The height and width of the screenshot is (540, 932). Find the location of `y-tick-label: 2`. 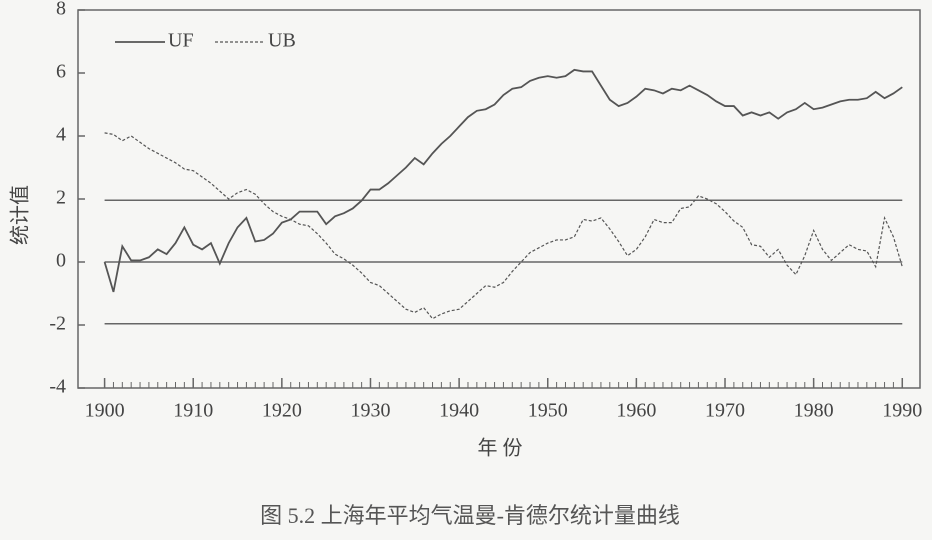

y-tick-label: 2 is located at coordinates (61, 198).